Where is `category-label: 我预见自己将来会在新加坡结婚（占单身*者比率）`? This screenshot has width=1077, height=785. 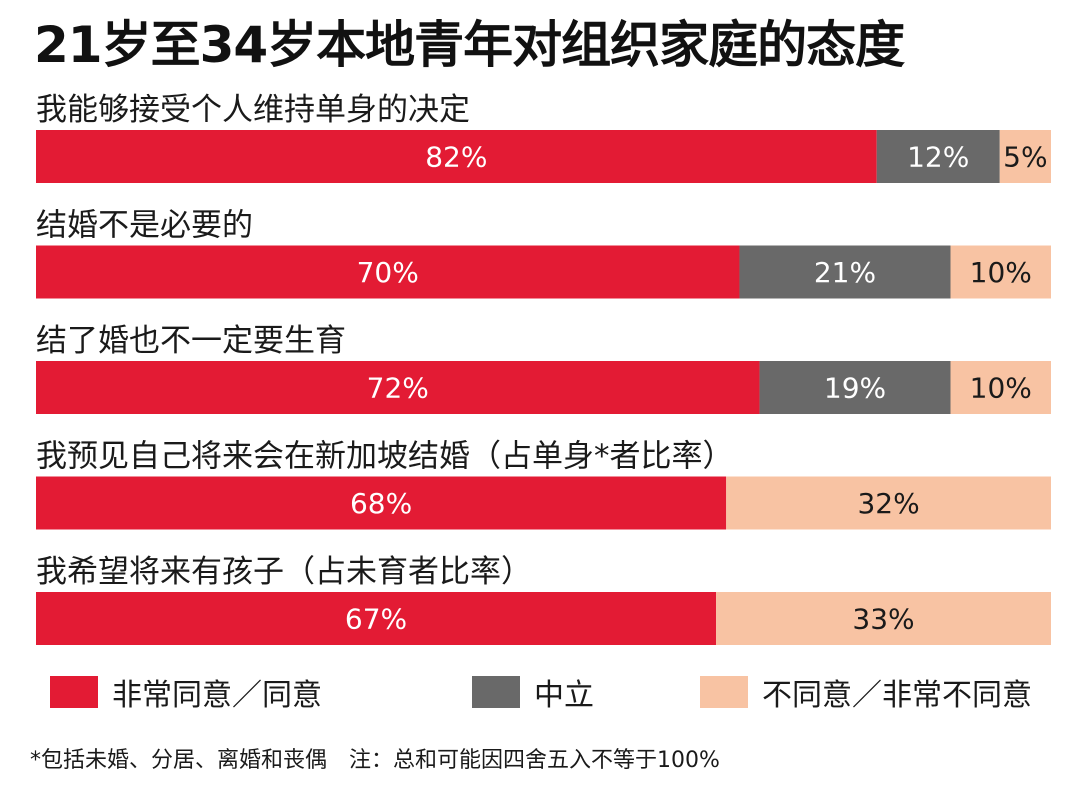 category-label: 我预见自己将来会在新加坡结婚（占单身*者比率） is located at coordinates (385, 457).